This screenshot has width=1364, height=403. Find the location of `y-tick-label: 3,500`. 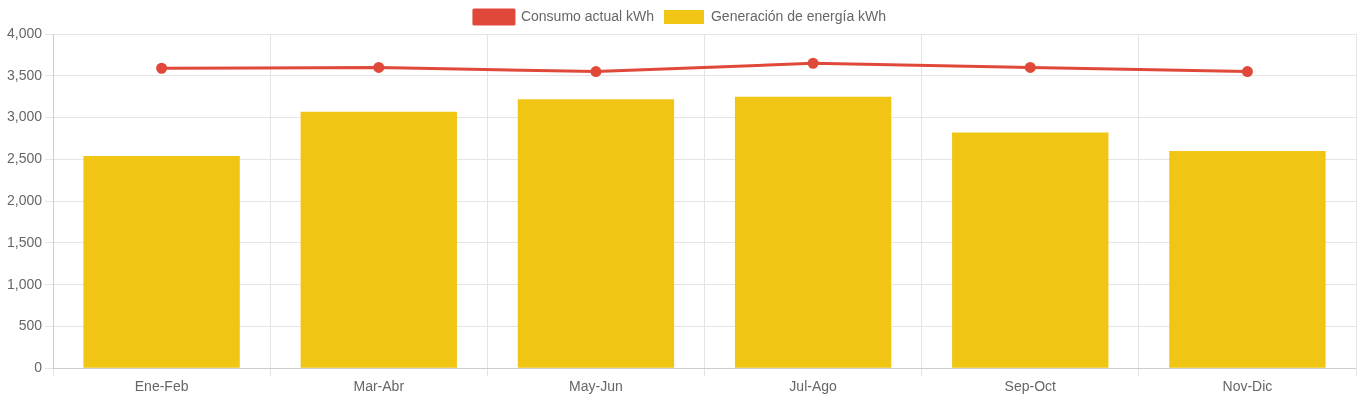

y-tick-label: 3,500 is located at coordinates (24, 74).